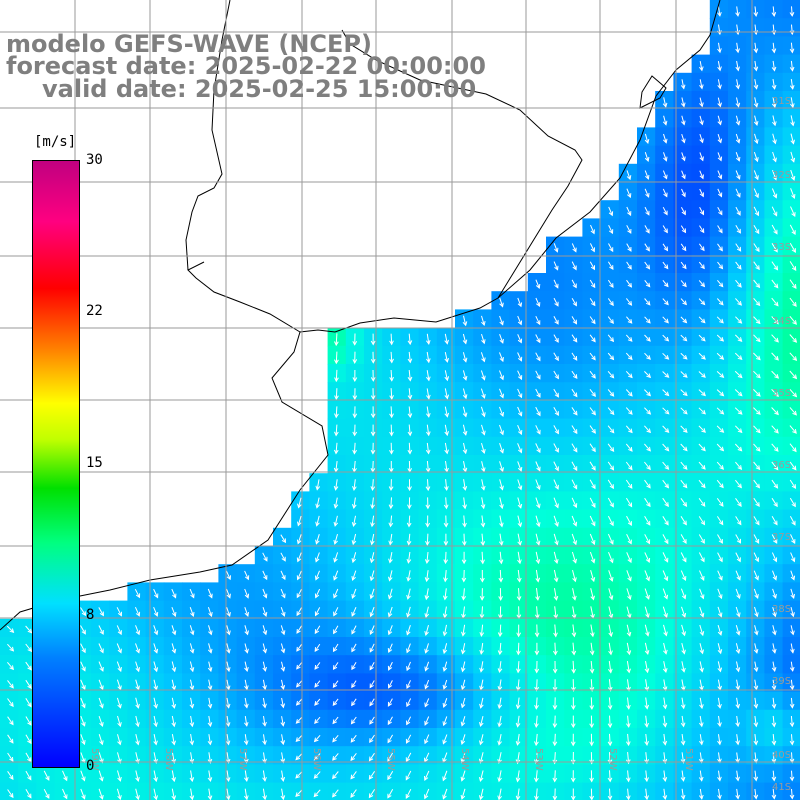 Image resolution: width=800 pixels, height=800 pixels. Describe the element at coordinates (781, 465) in the screenshot. I see `latitude-label: 36S` at that location.